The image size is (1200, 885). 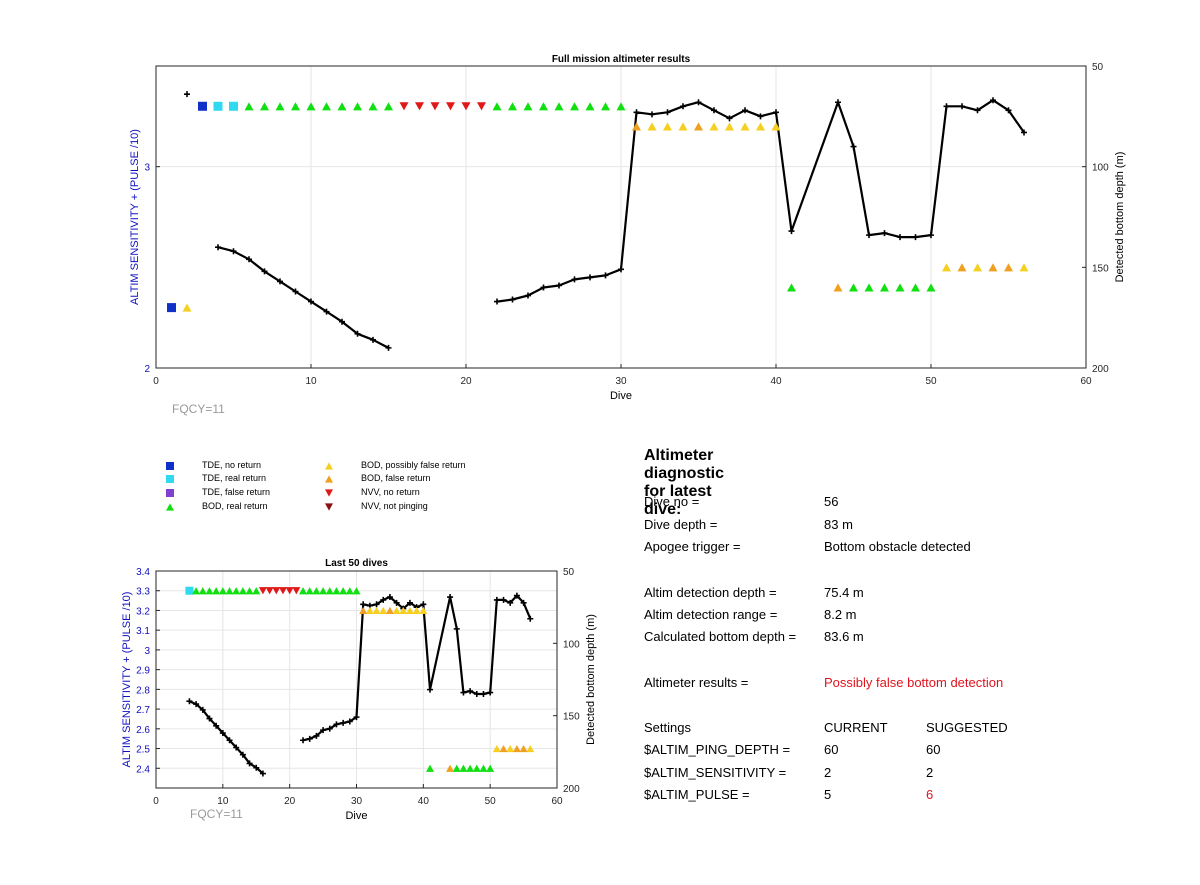 I want to click on calc-depth-label: Calculated bottom depth =, so click(x=720, y=636).